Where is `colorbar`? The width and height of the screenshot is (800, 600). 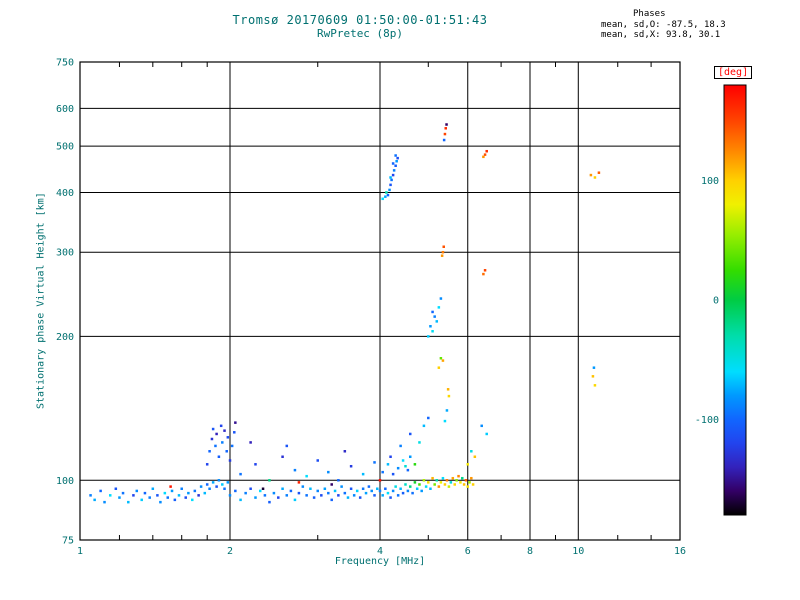
colorbar is located at coordinates (735, 300).